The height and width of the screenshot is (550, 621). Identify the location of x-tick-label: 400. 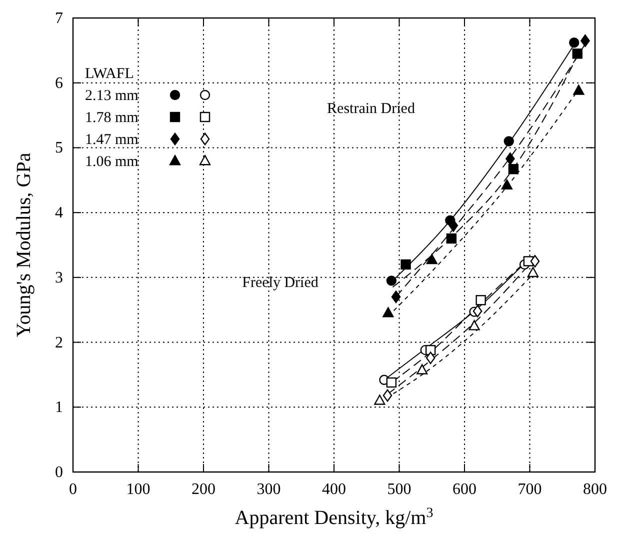
(334, 489).